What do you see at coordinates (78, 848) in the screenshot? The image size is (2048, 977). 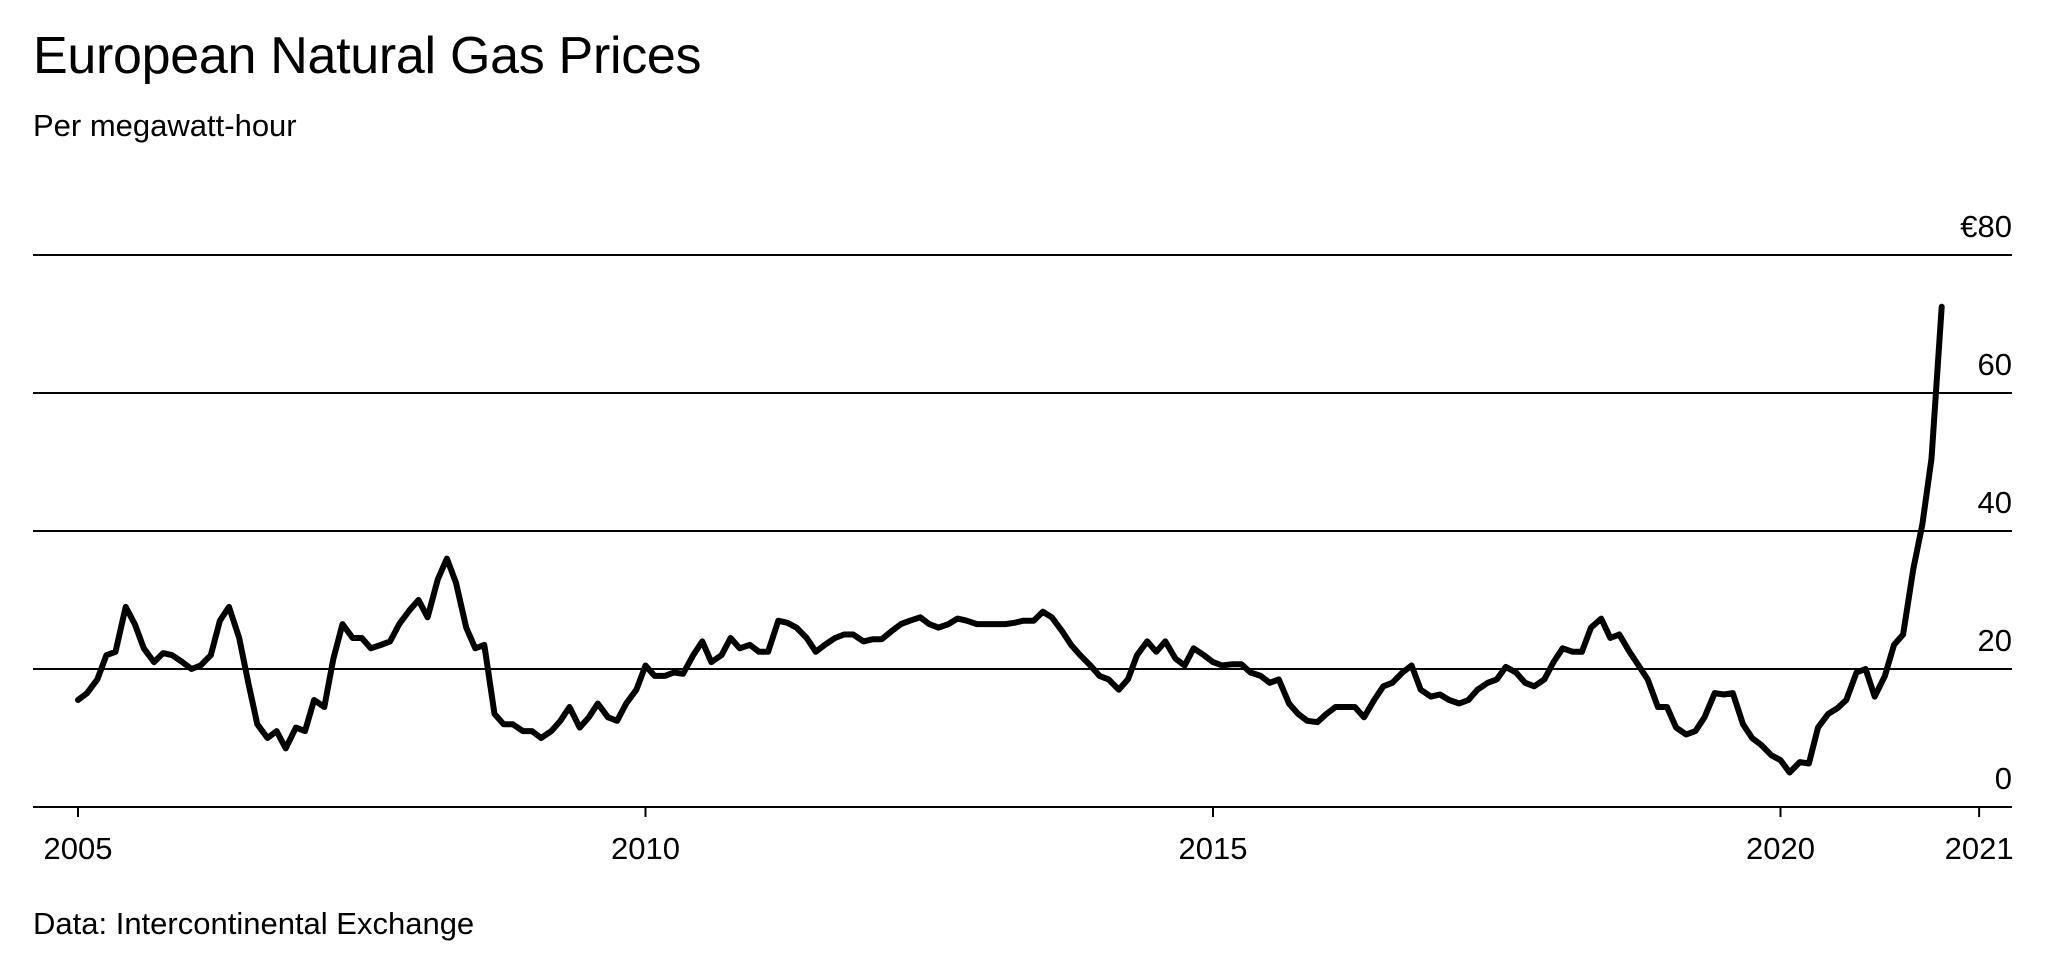 I see `x-tick-label: 2005` at bounding box center [78, 848].